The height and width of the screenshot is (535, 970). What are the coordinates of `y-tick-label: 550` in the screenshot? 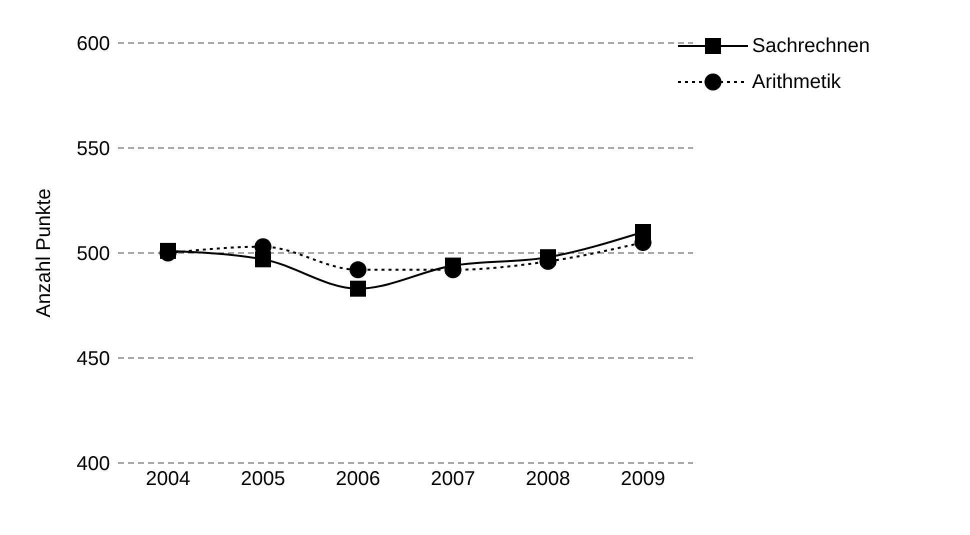 It's located at (93, 149).